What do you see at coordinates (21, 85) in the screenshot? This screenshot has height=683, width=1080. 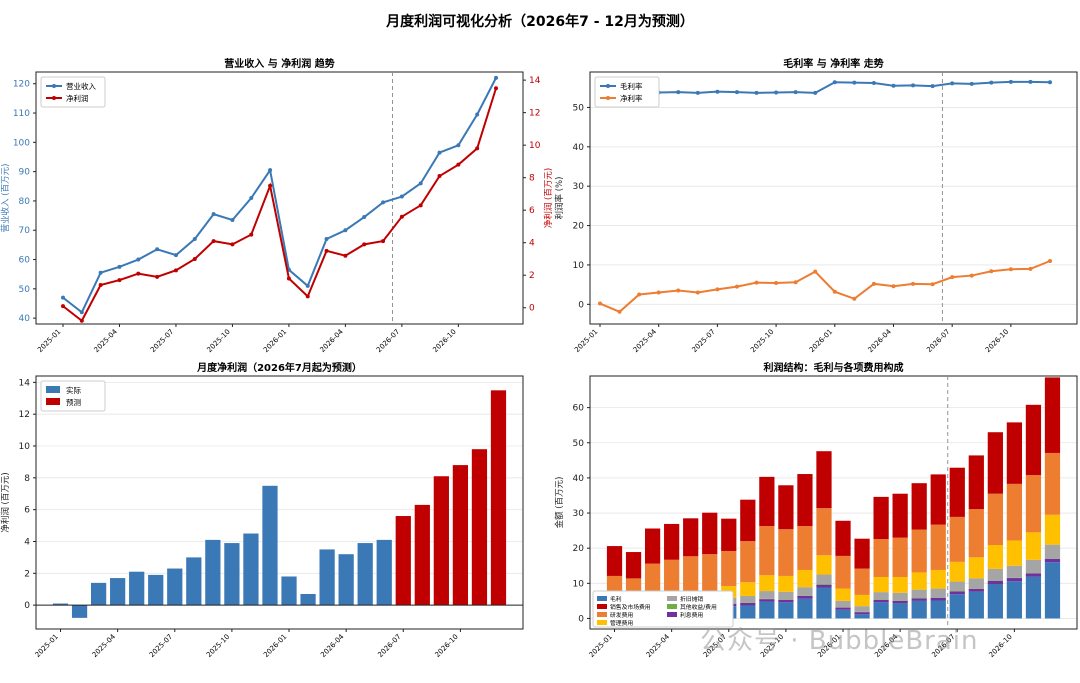 I see `y-tick-label: 120` at bounding box center [21, 85].